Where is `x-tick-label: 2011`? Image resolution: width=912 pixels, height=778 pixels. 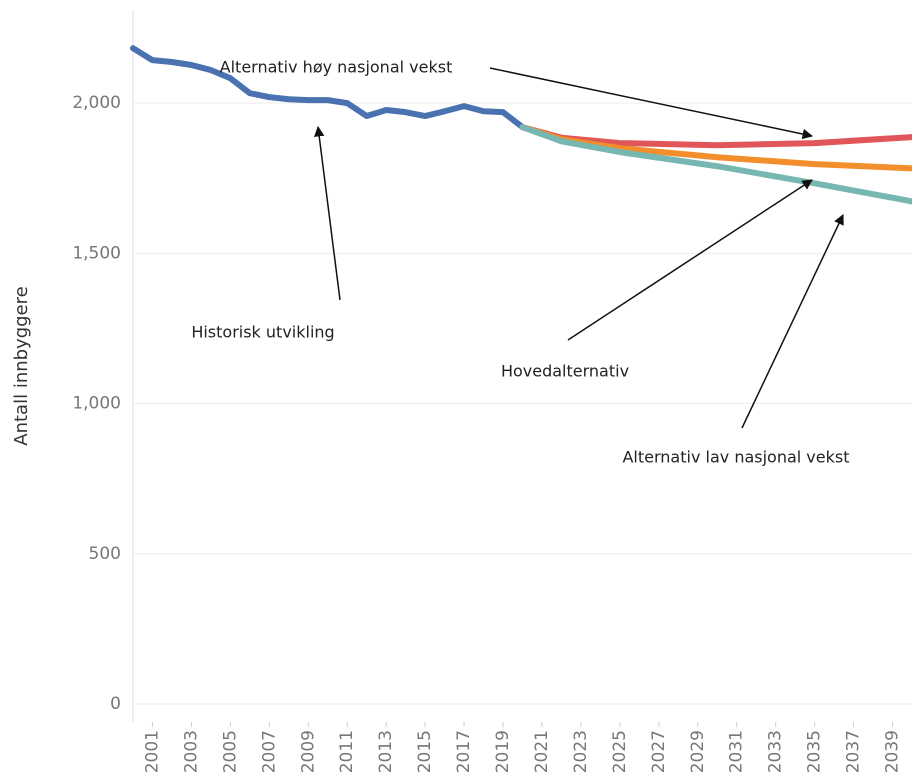
x-tick-label: 2011 is located at coordinates (347, 751).